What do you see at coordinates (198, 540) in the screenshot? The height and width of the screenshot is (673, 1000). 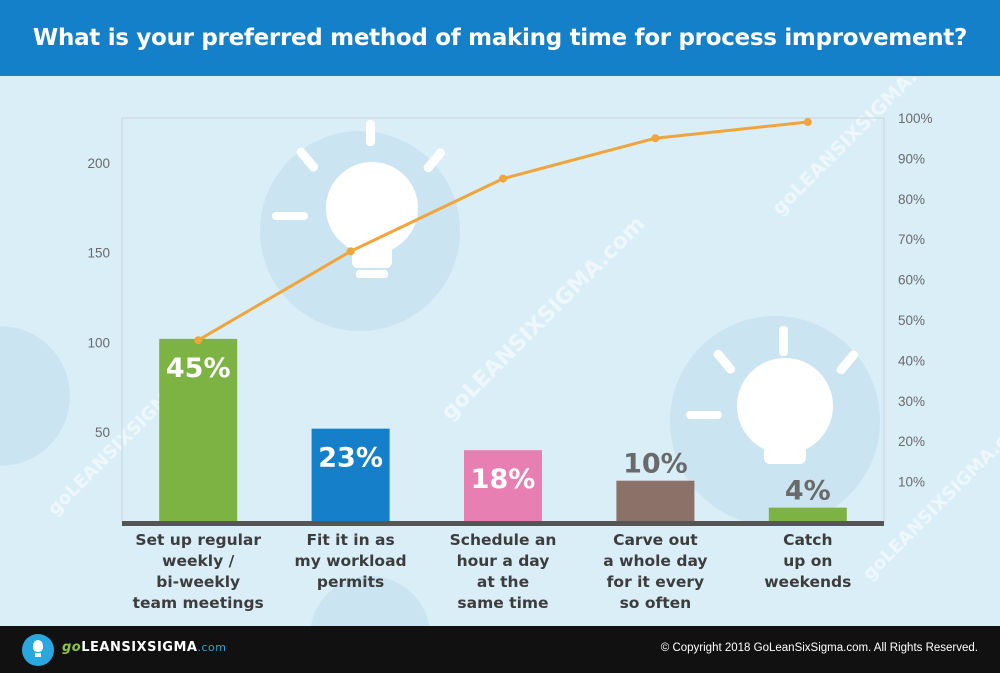 I see `category-label-line: Set up regular` at bounding box center [198, 540].